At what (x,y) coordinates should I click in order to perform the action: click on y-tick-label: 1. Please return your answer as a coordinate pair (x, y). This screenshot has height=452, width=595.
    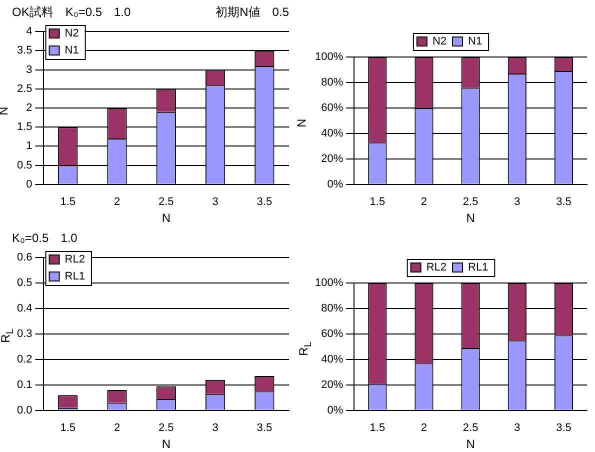
    Looking at the image, I should click on (29, 146).